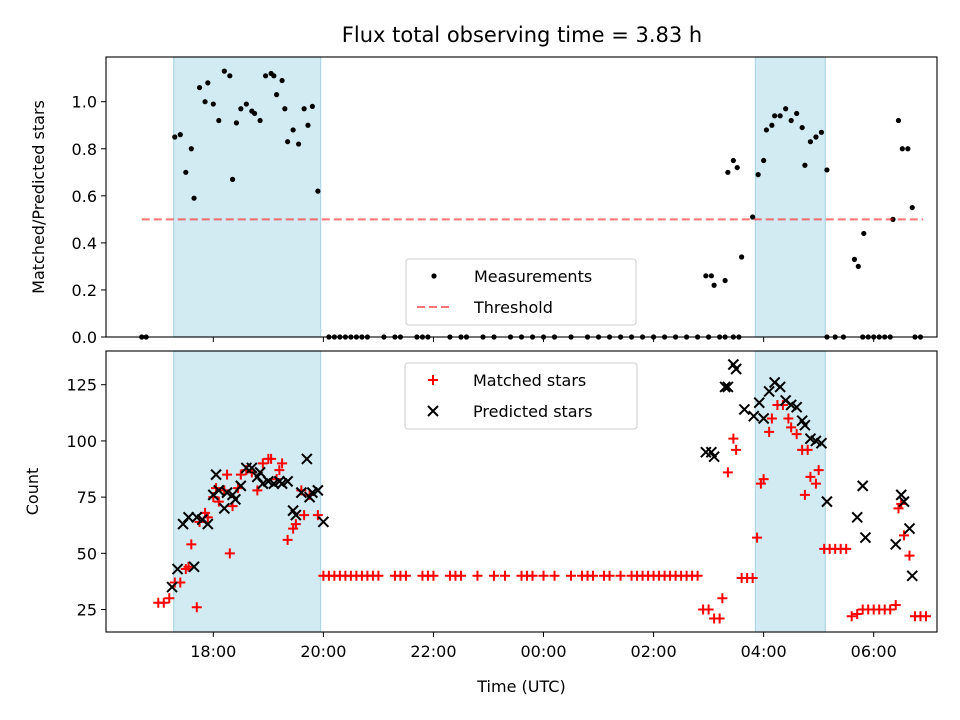 The width and height of the screenshot is (960, 720). I want to click on x-tick-label: 04:00, so click(764, 651).